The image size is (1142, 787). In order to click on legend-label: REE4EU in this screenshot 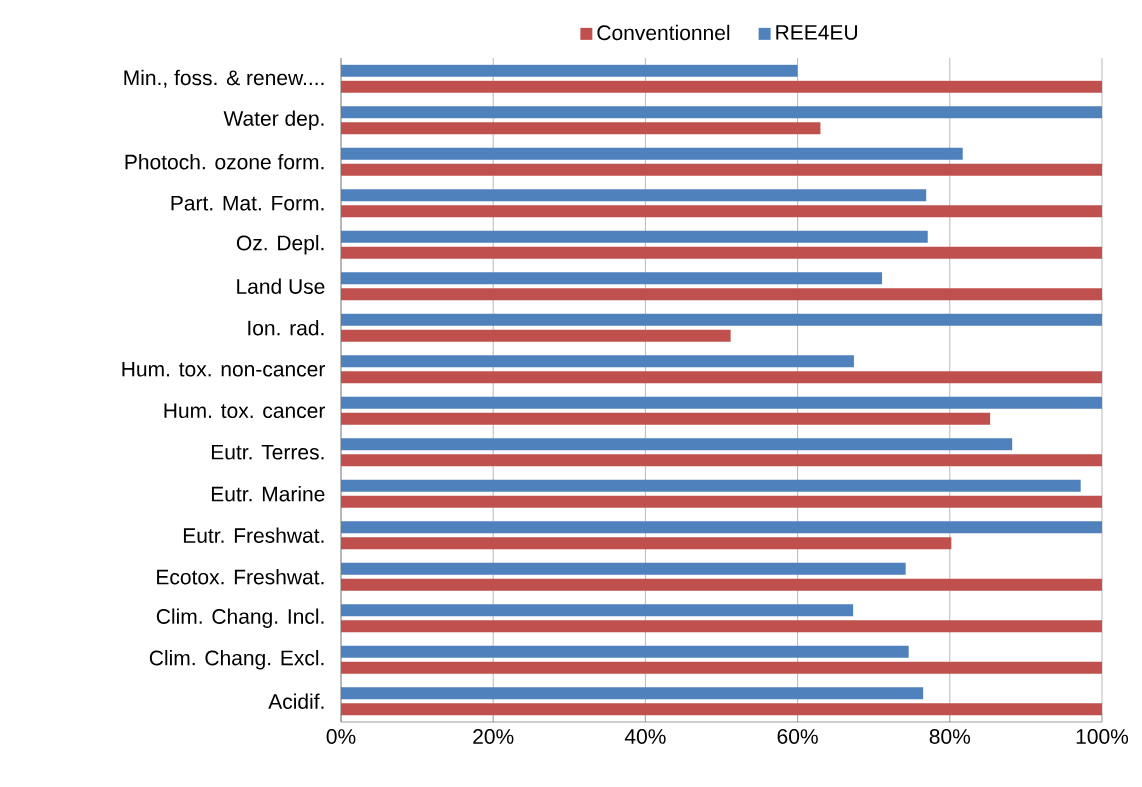, I will do `click(817, 32)`.